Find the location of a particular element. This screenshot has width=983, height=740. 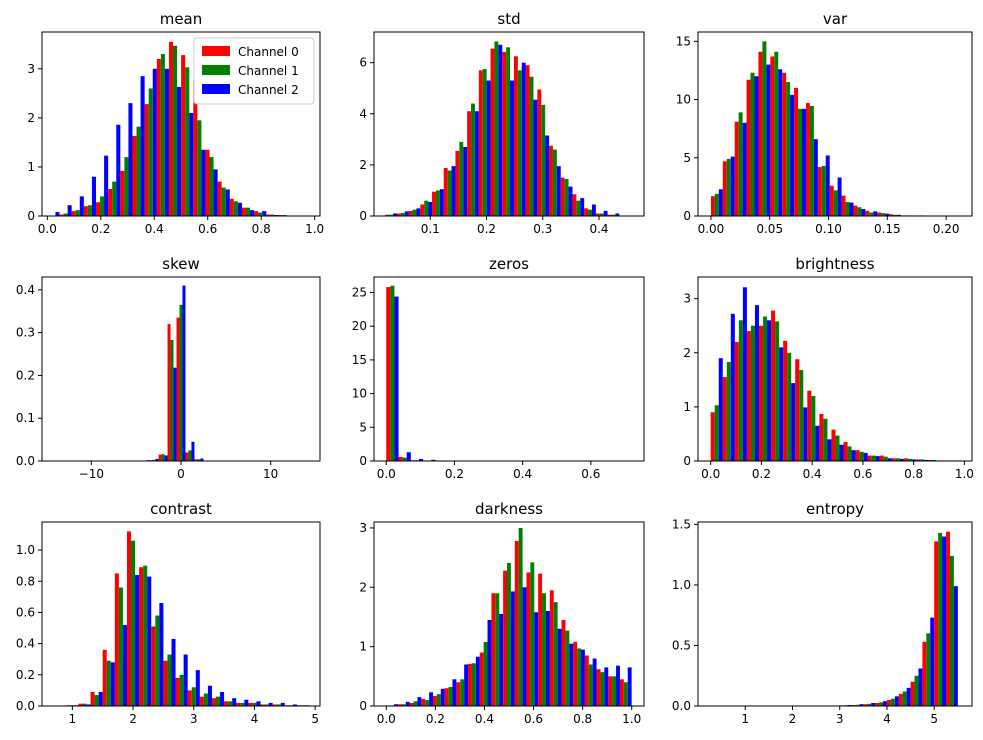

chart-zeros: zeros 0.0 0.2 0.4 0.6 0 5 10 15 20 25 is located at coordinates (498, 368).